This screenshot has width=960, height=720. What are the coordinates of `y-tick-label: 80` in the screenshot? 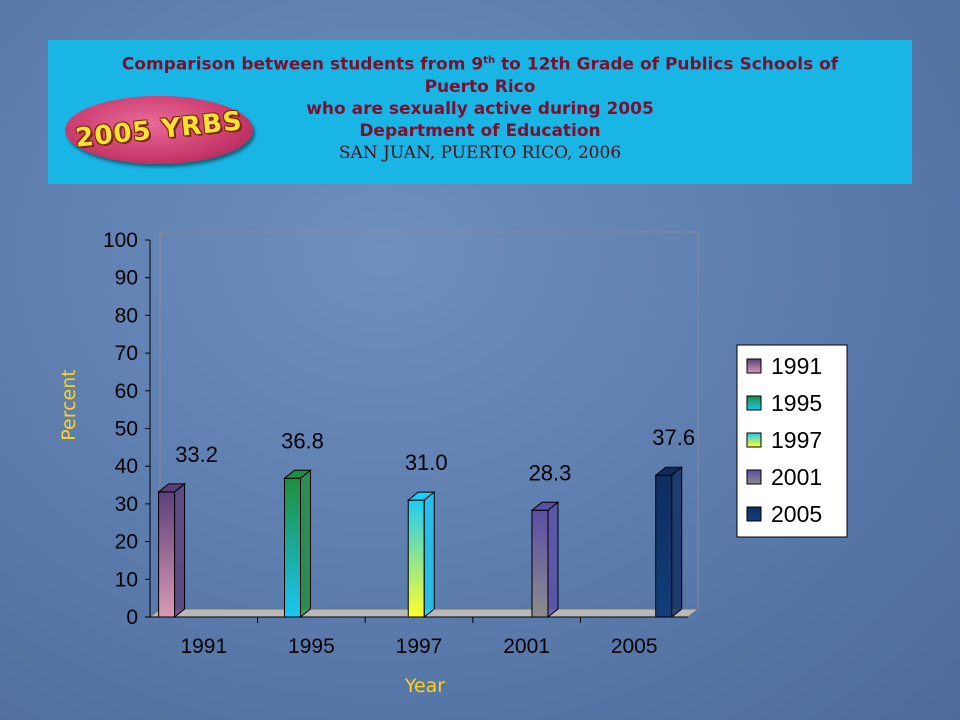 It's located at (126, 315).